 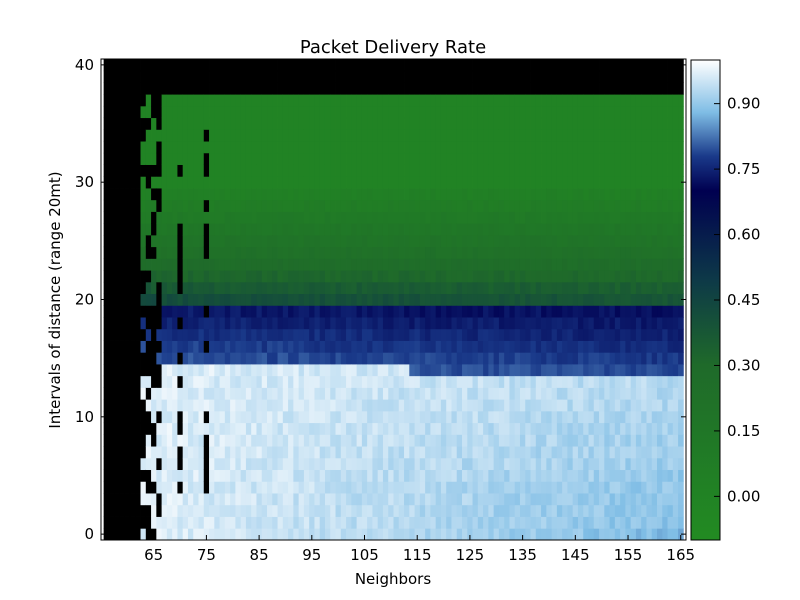 I want to click on colorbar-tick-label: 0.00, so click(x=743, y=496).